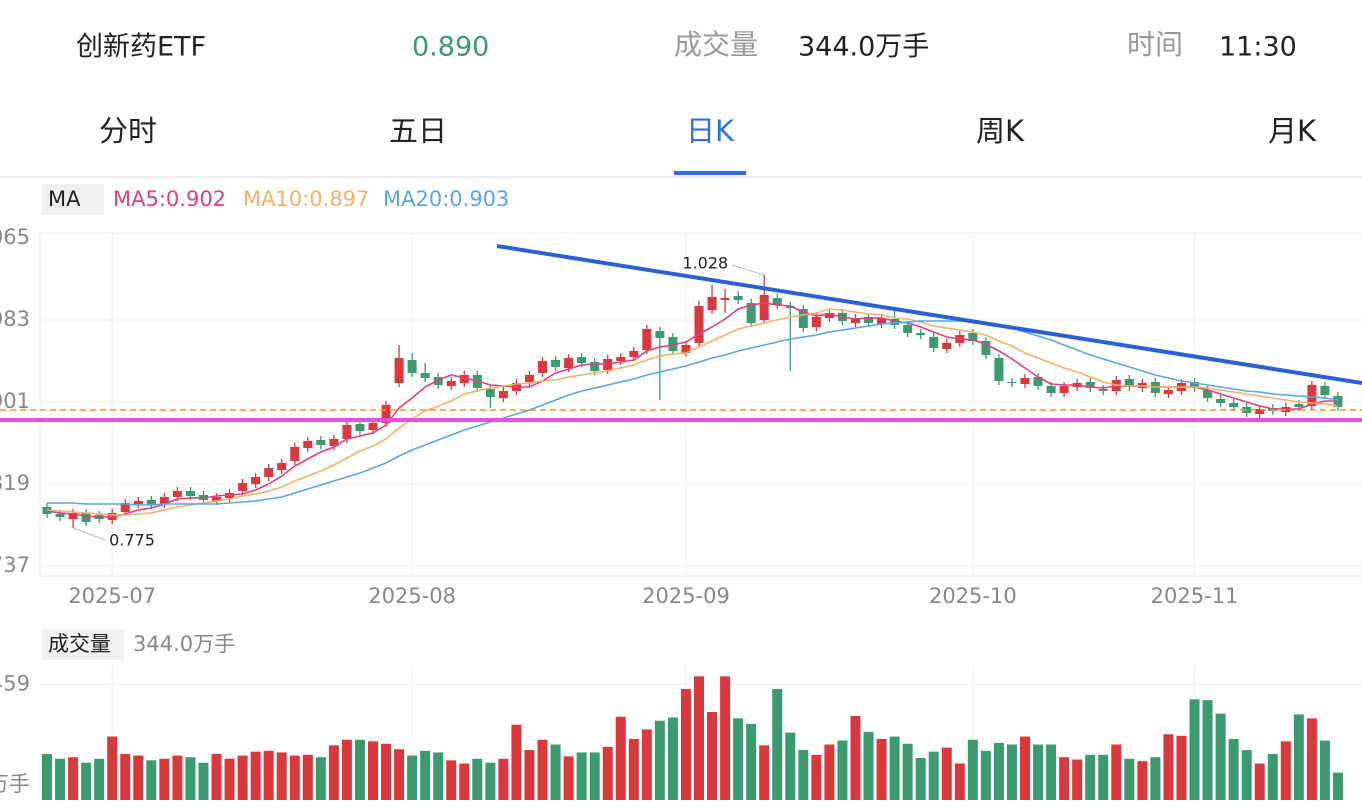  I want to click on tab-indicator, so click(710, 173).